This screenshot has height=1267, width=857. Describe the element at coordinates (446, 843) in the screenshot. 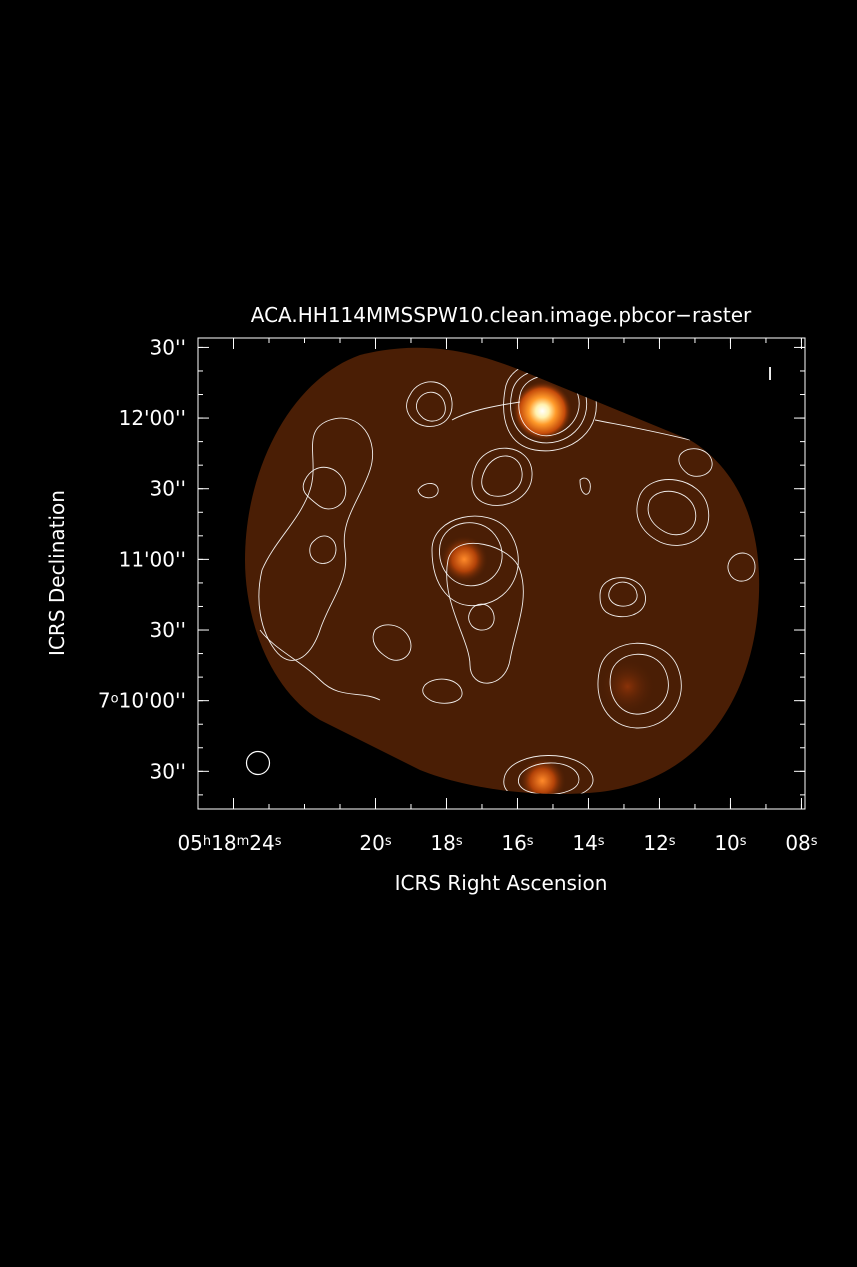

I see `x-tick-label: 18s` at that location.